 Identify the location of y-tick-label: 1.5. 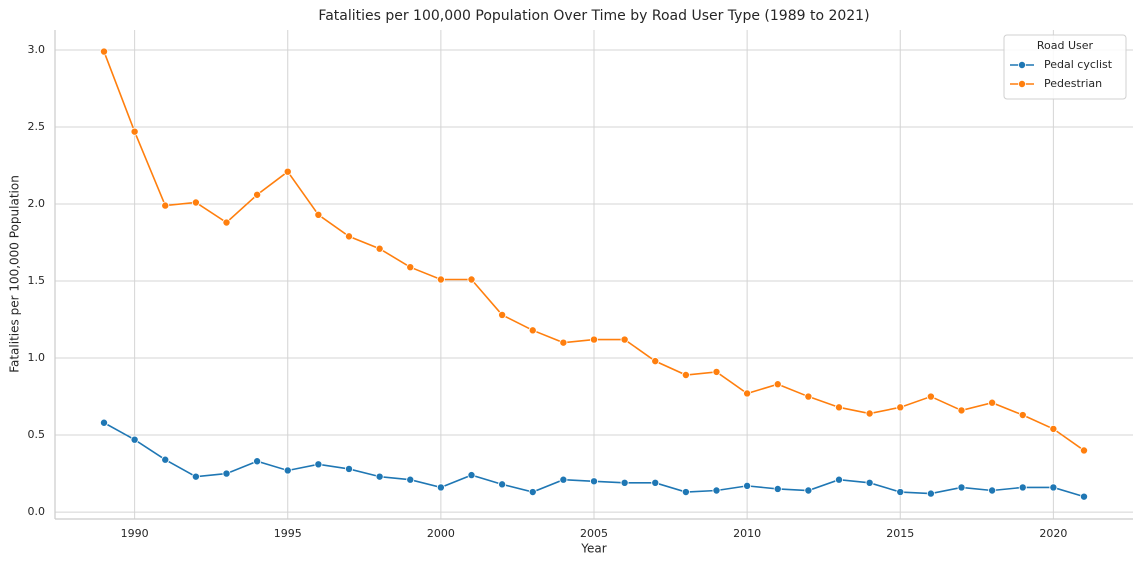
(37, 280).